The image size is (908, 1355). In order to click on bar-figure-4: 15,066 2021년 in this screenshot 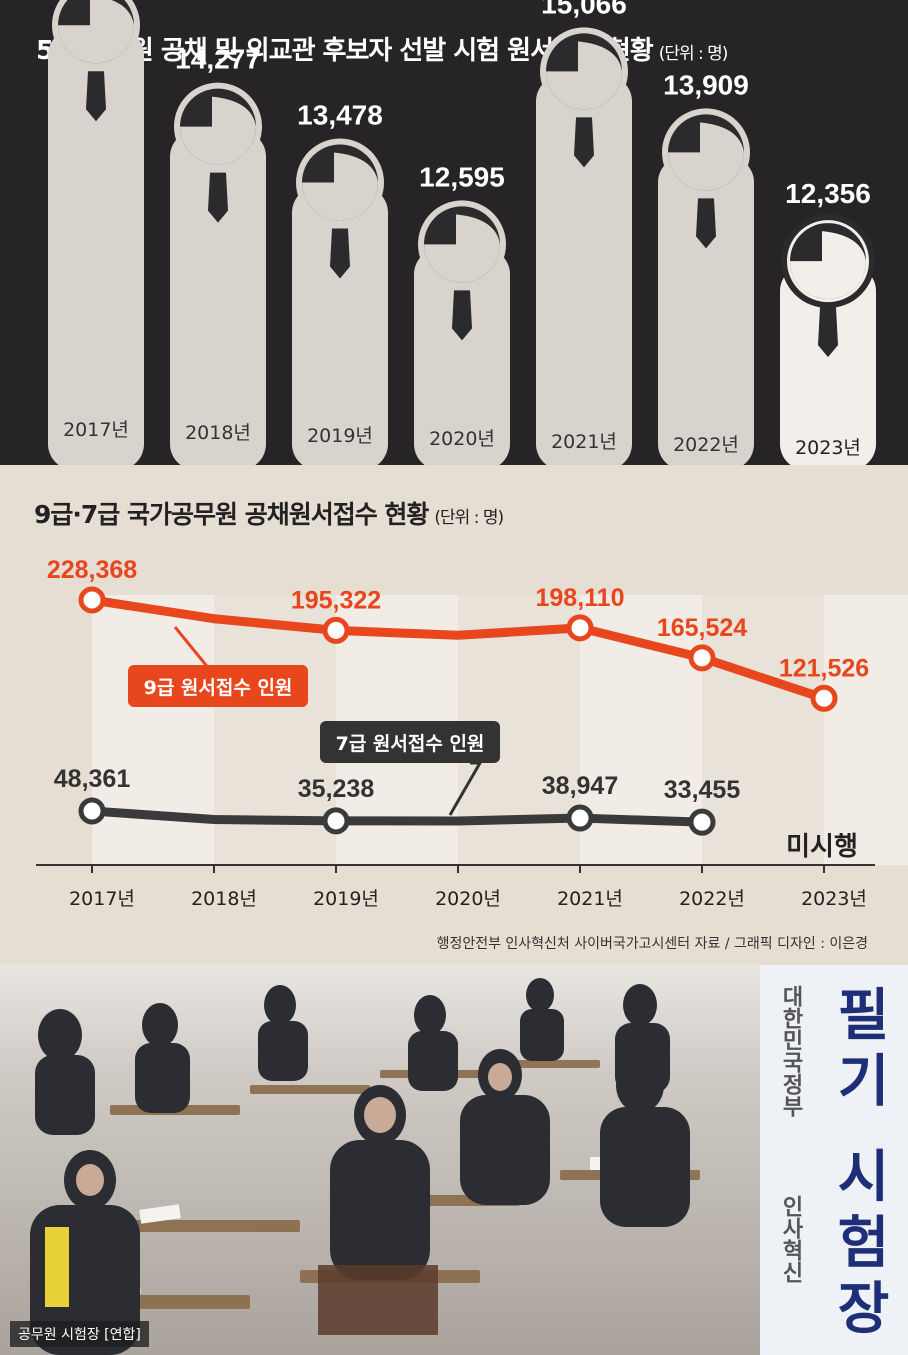, I will do `click(584, 232)`.